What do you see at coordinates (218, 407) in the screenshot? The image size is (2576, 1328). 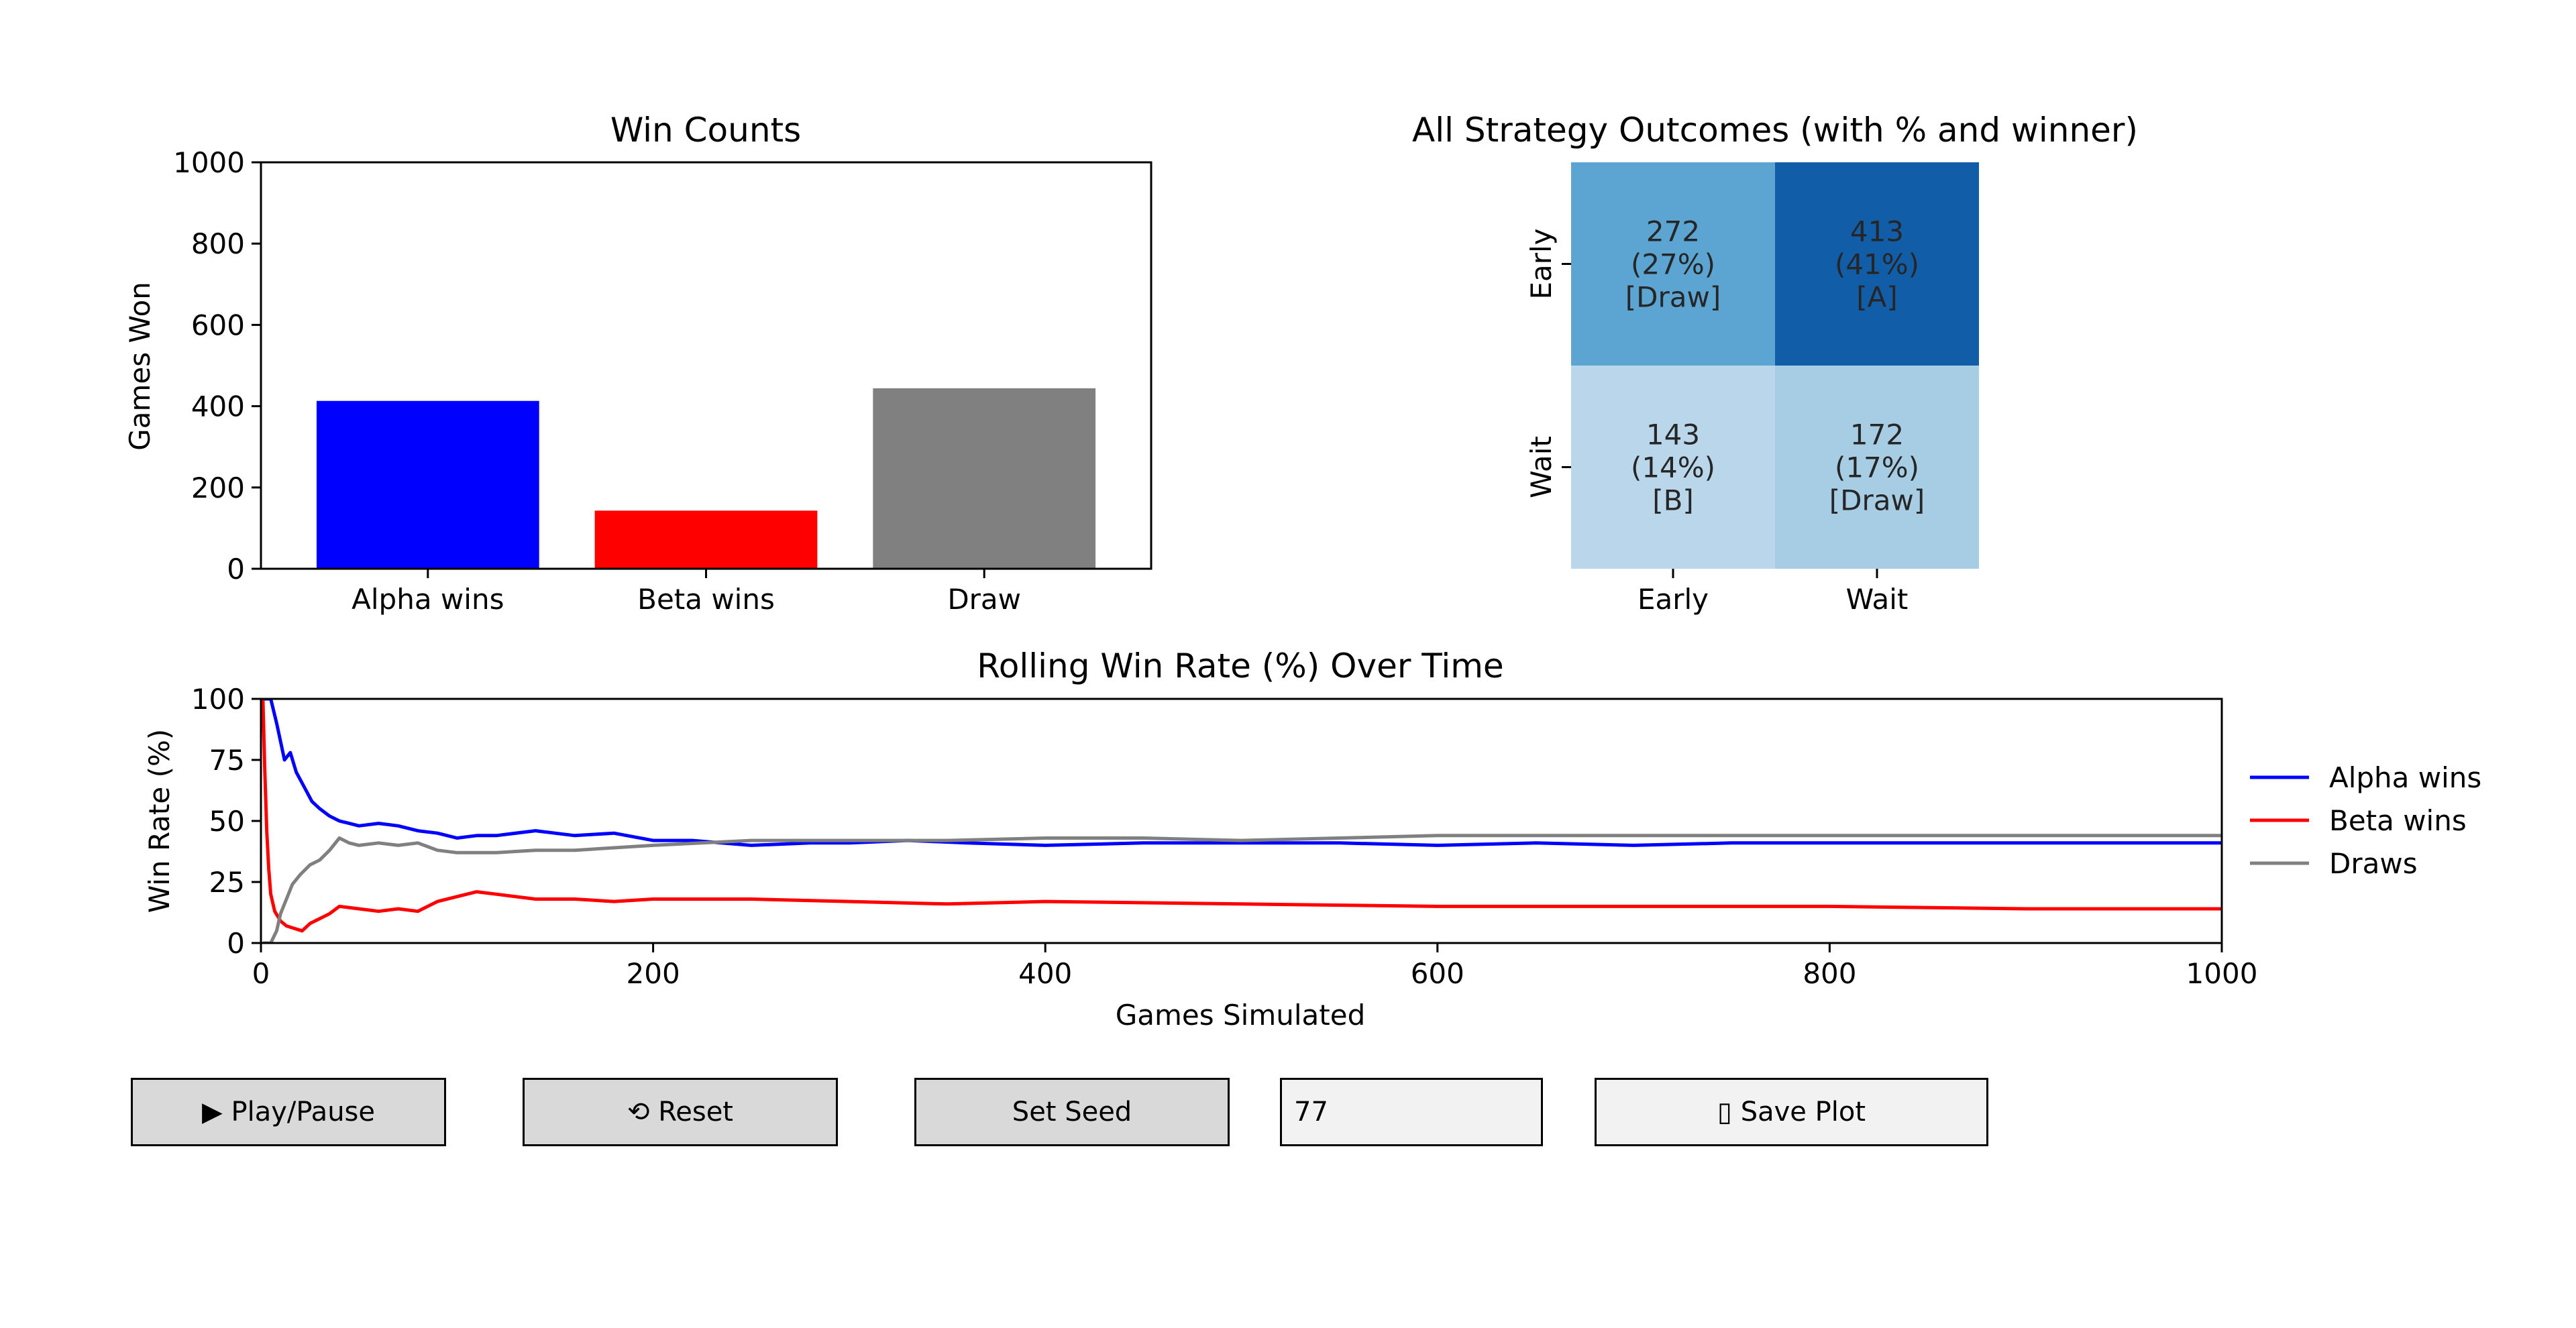 I see `bar-y-tick-label: 400` at bounding box center [218, 407].